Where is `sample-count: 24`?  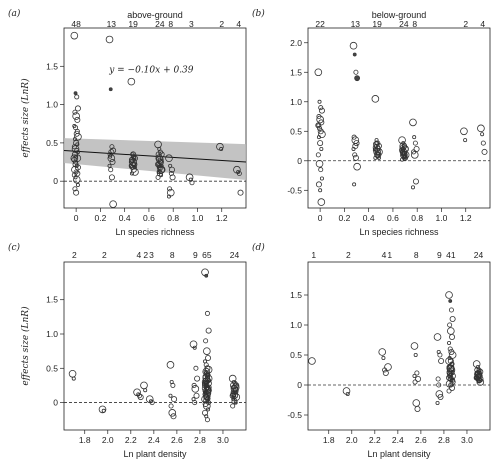
sample-count: 24 is located at coordinates (235, 255).